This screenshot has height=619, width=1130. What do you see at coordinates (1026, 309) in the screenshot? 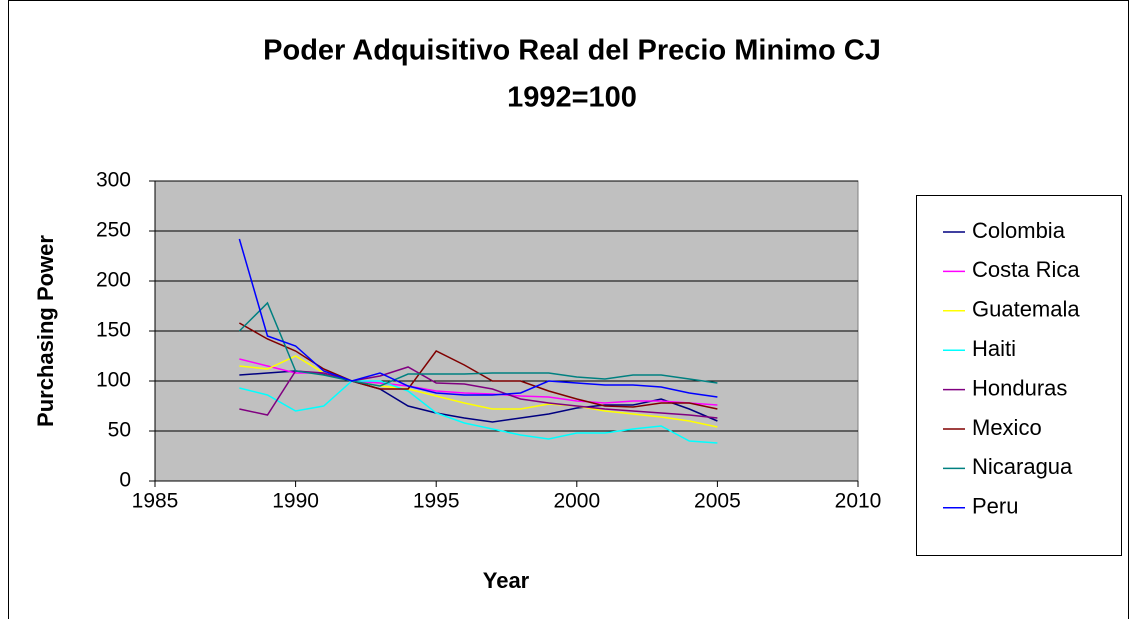
I see `legend-label: Guatemala` at bounding box center [1026, 309].